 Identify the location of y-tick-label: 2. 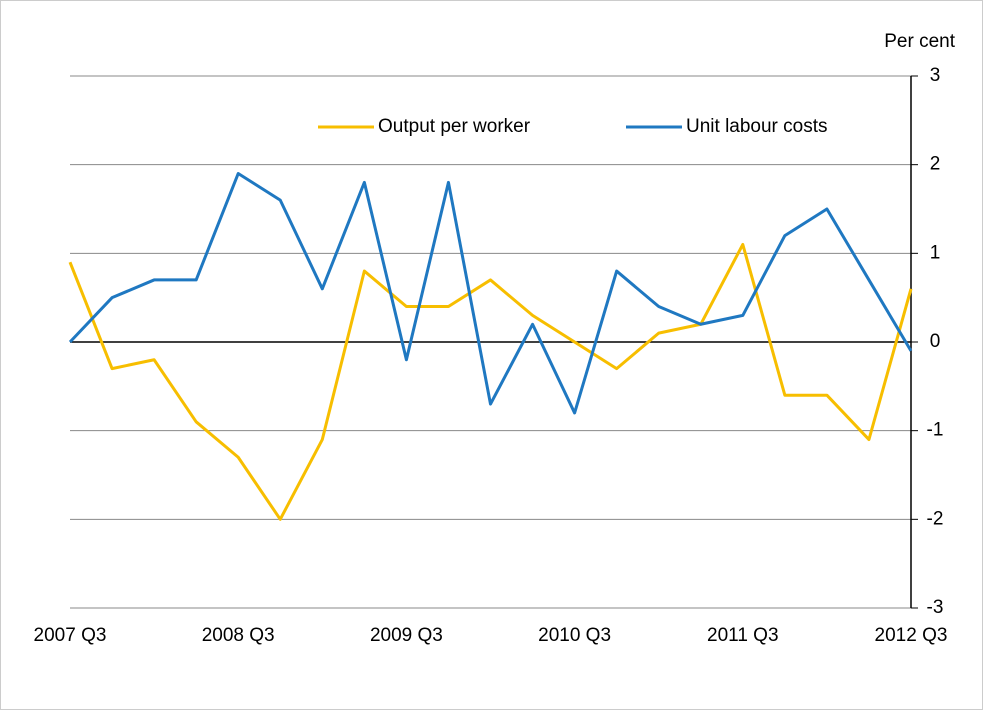
(935, 164).